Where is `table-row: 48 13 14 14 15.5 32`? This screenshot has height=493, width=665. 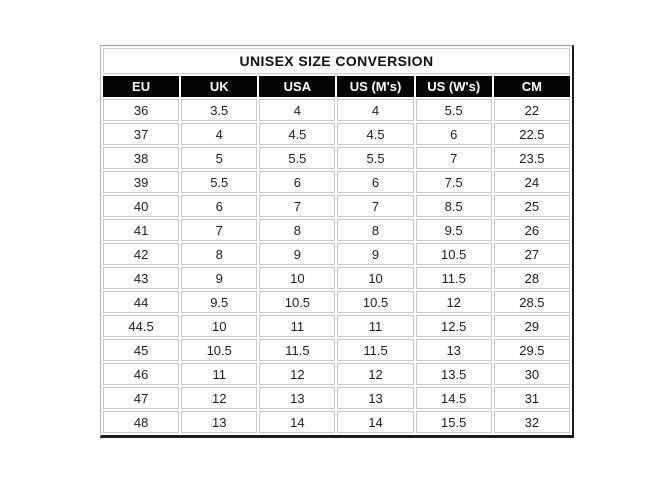
table-row: 48 13 14 14 15.5 32 is located at coordinates (336, 422).